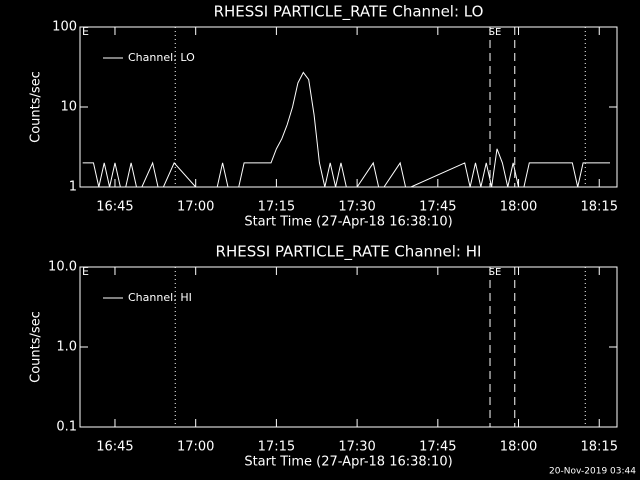  What do you see at coordinates (64, 27) in the screenshot?
I see `y-tick-label: 100` at bounding box center [64, 27].